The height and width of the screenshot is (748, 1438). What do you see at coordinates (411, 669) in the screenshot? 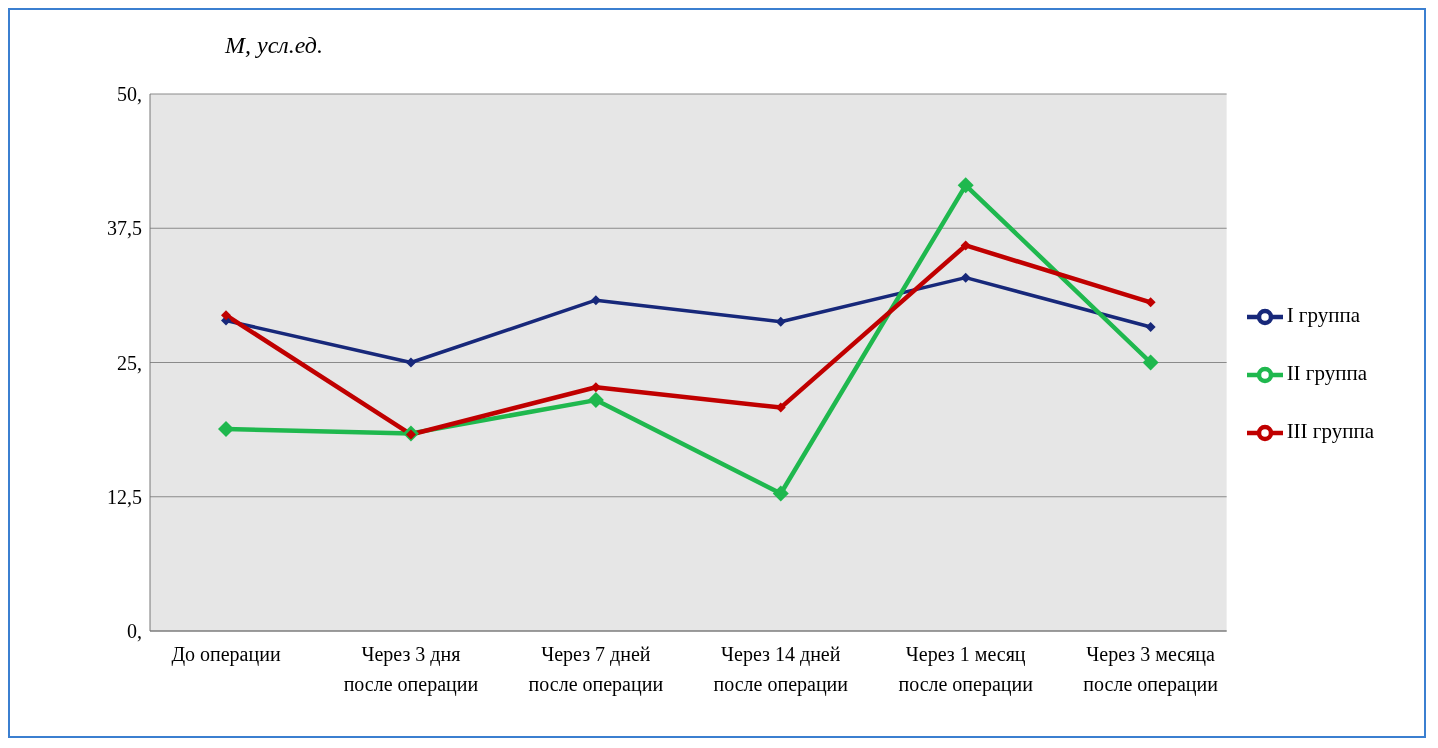
I see `x-tick-label: Через 3 дня после операции` at bounding box center [411, 669].